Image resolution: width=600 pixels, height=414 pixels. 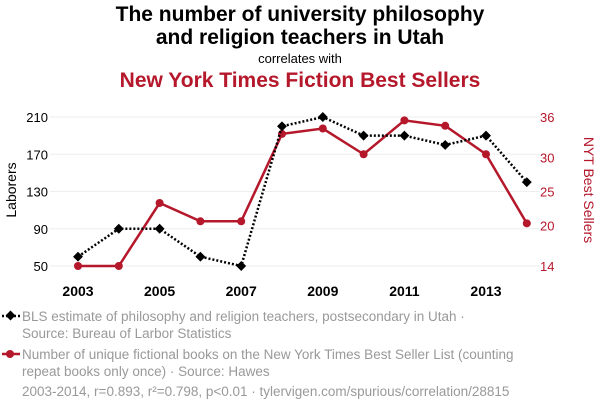 I want to click on right-axis-ticks: 14 20 25 30 36, so click(x=547, y=192).